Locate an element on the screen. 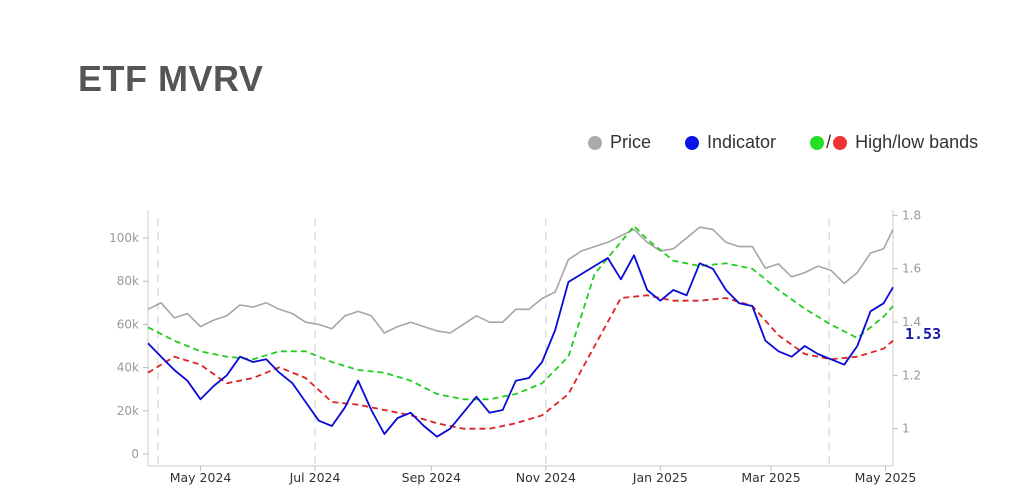 The height and width of the screenshot is (504, 1024). legend-price-label: Price is located at coordinates (631, 142).